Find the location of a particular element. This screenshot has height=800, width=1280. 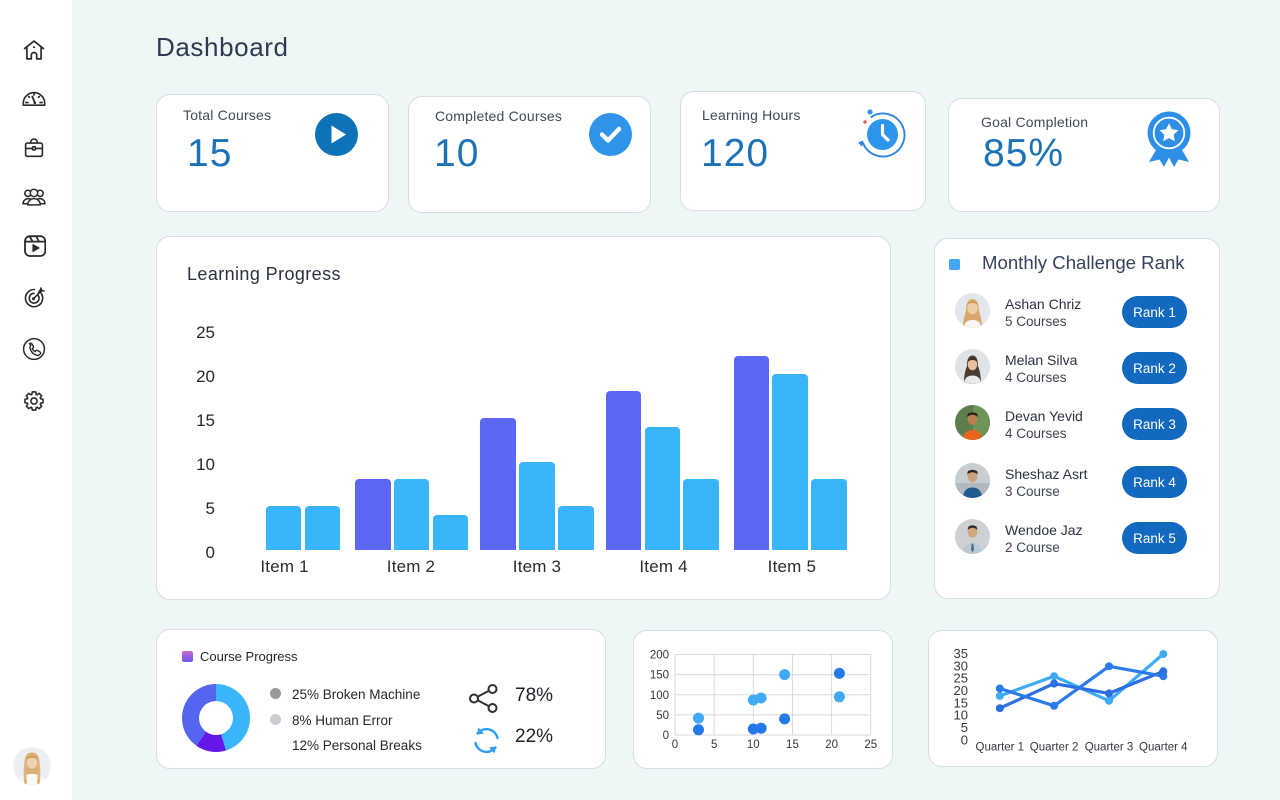

svg-text: 100 is located at coordinates (659, 696).